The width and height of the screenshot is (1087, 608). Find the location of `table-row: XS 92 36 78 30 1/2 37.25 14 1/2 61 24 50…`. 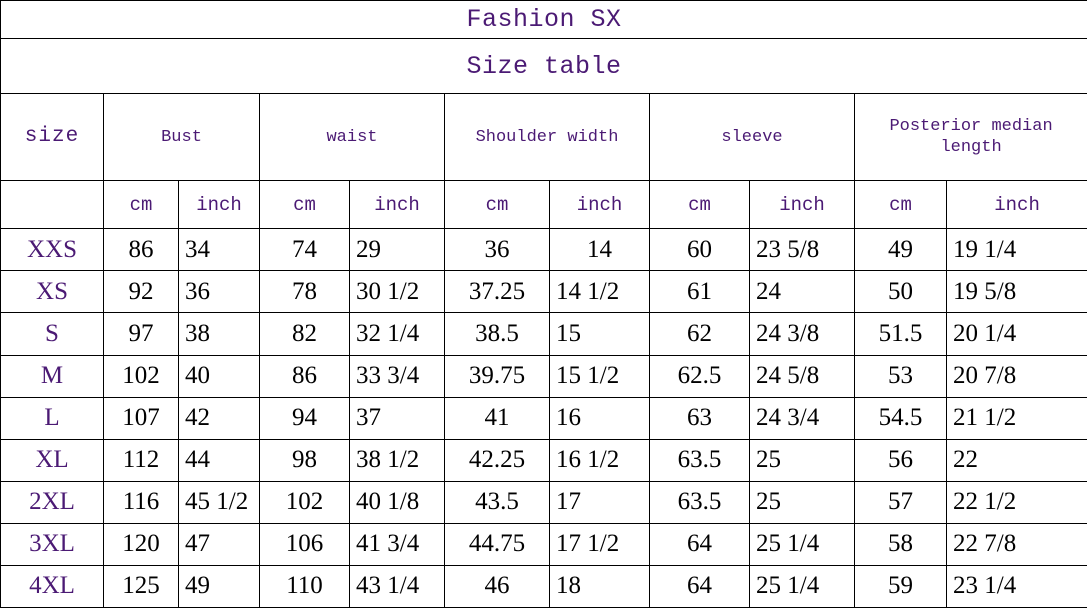

table-row: XS 92 36 78 30 1/2 37.25 14 1/2 61 24 50… is located at coordinates (543, 292).